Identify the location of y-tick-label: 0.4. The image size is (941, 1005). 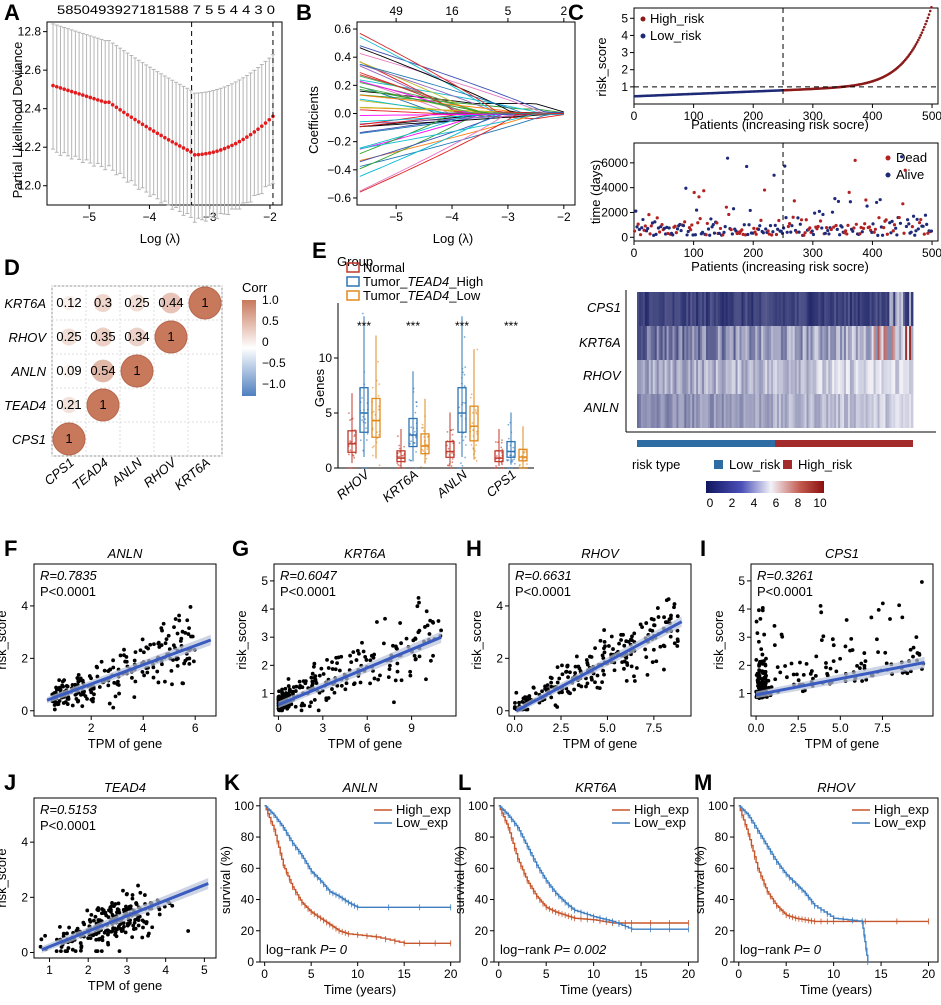
(342, 57).